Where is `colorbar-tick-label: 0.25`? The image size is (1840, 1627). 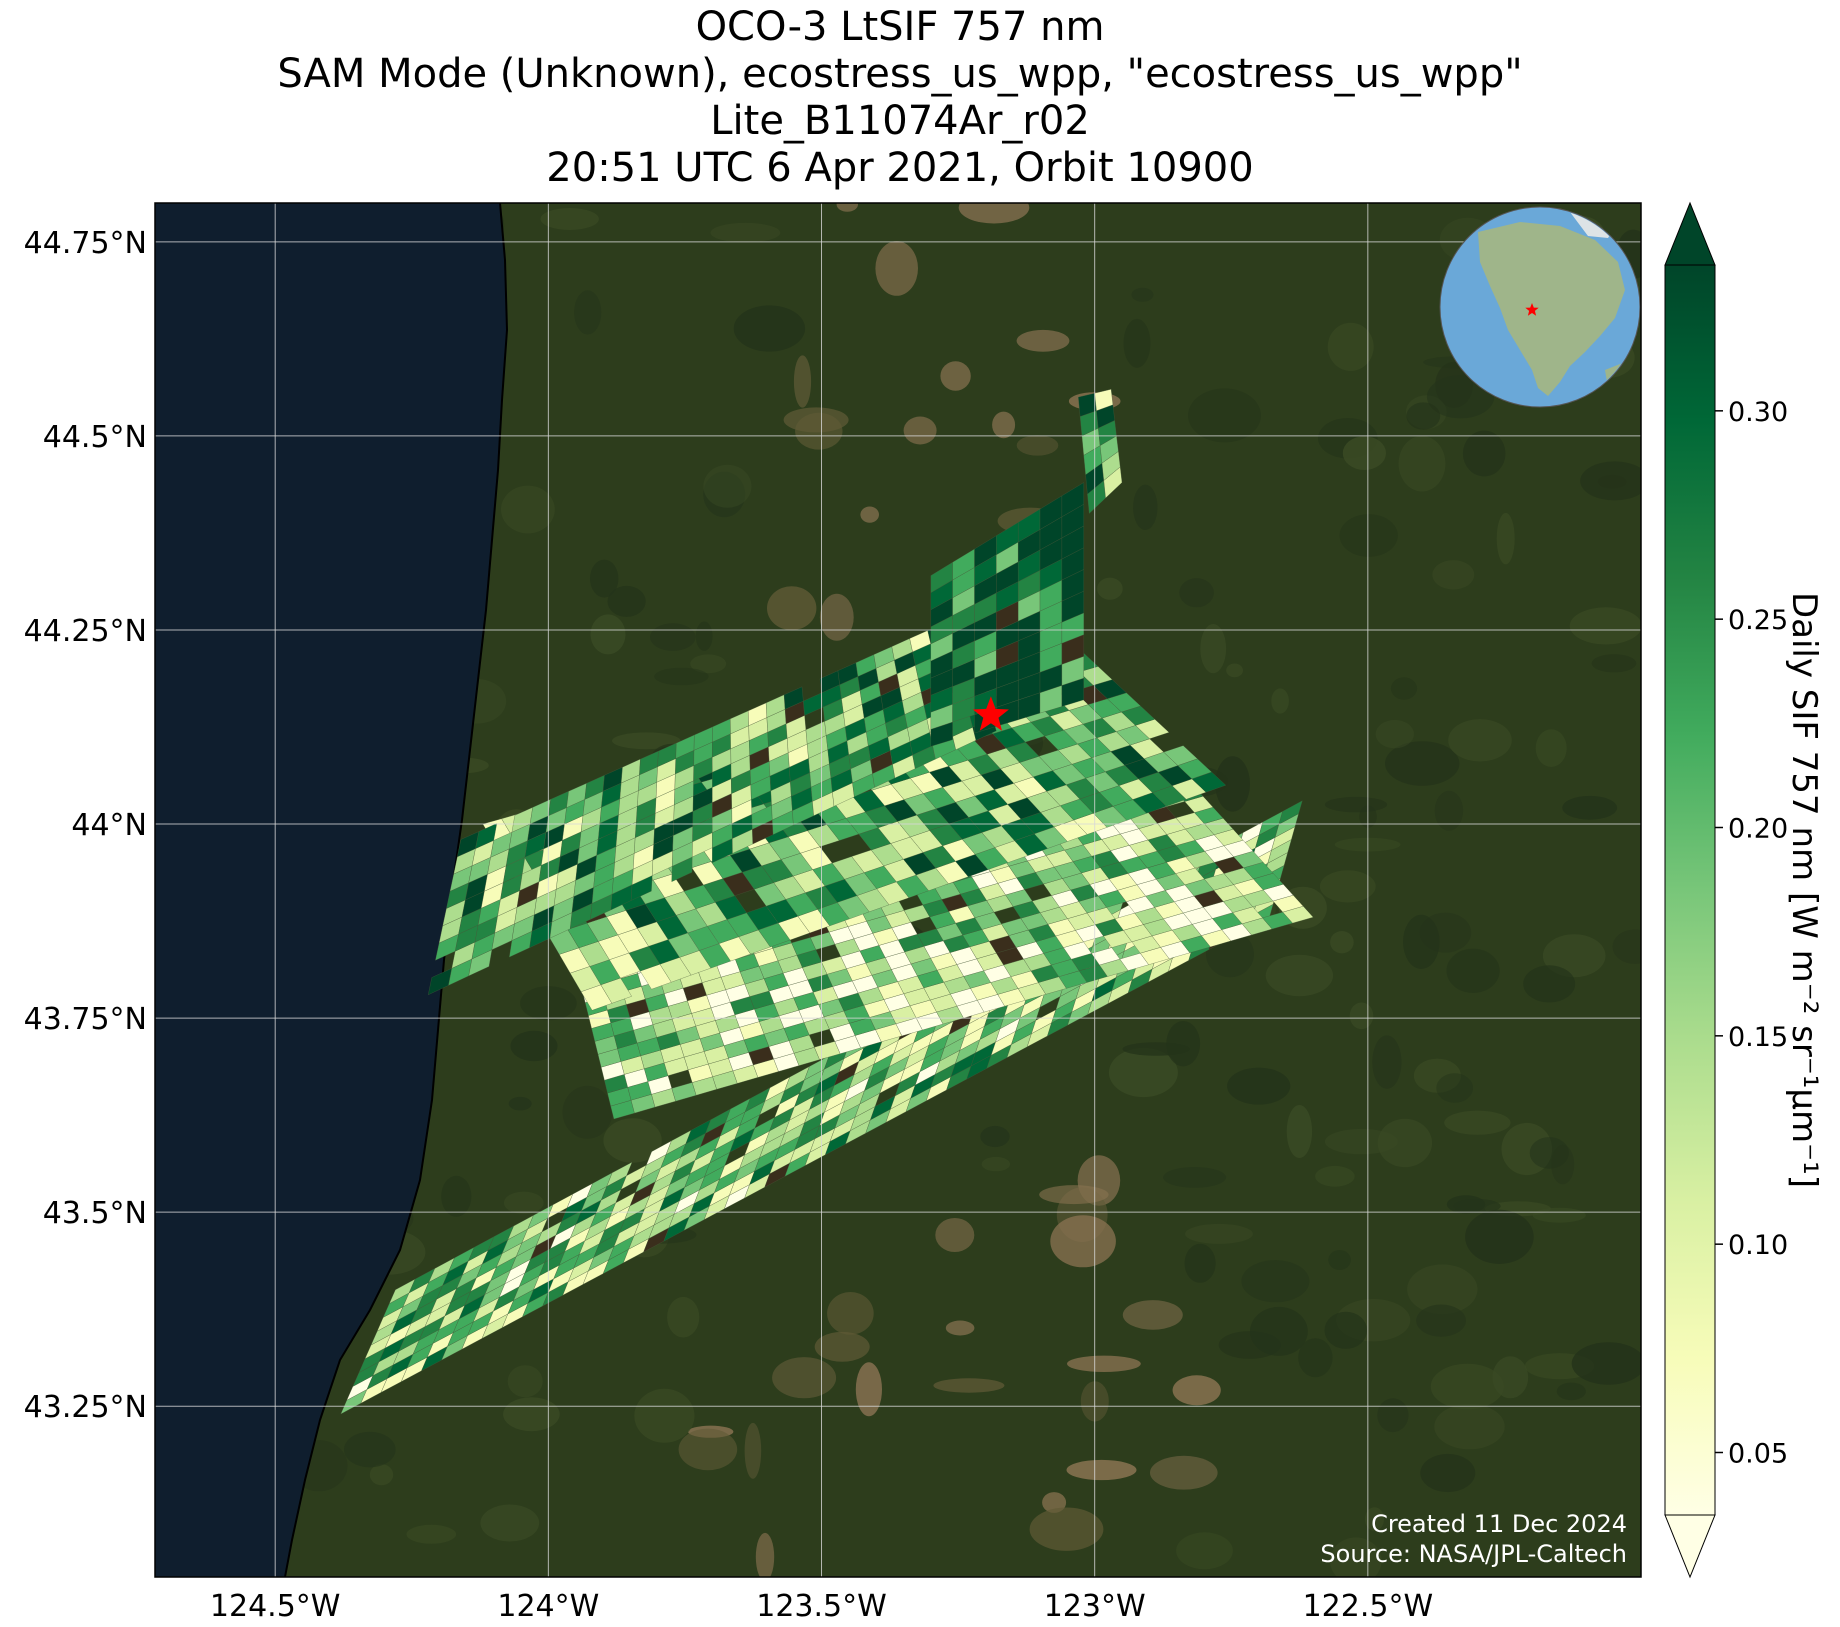
colorbar-tick-label: 0.25 is located at coordinates (1758, 620).